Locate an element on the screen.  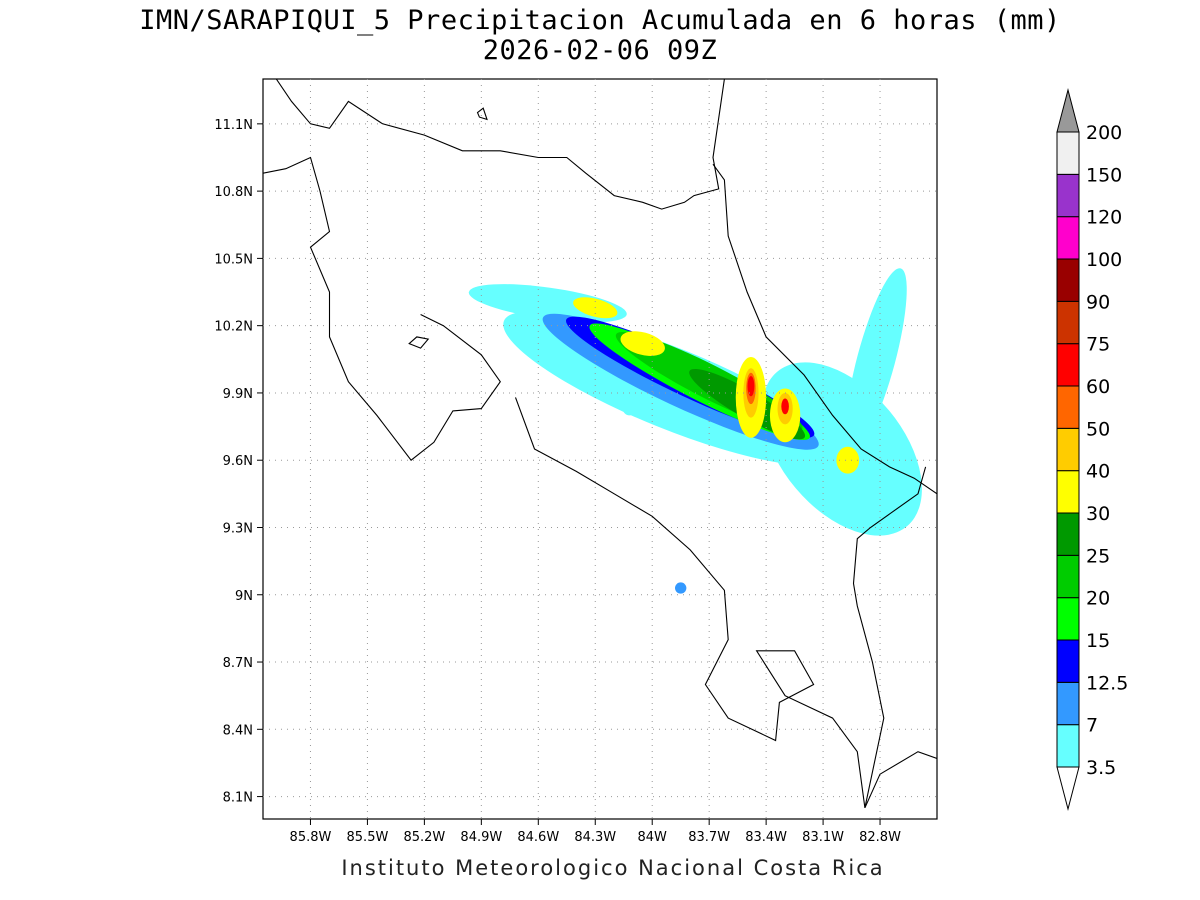
legend-label-14: 150 is located at coordinates (1104, 175).